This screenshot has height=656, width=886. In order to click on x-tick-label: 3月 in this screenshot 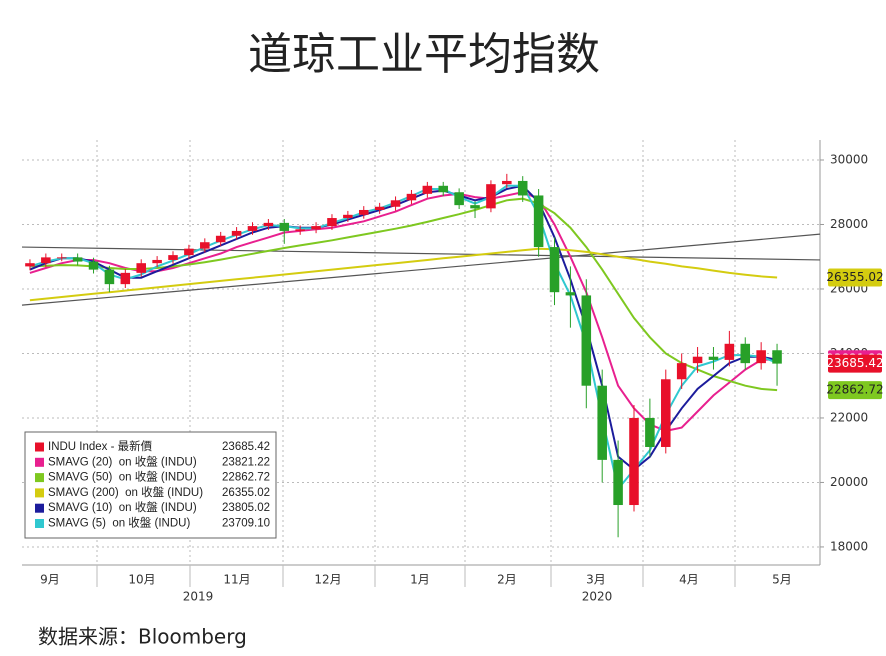, I will do `click(596, 580)`.